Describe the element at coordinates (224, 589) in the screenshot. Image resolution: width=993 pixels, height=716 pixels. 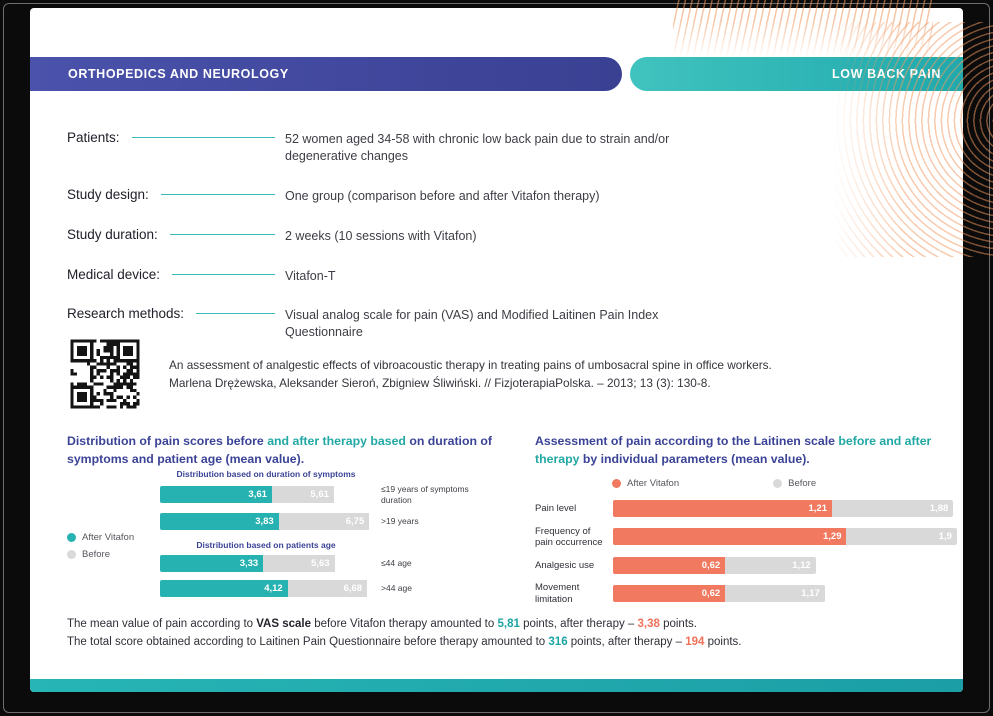
I see `bar-after-segment: 4,12` at that location.